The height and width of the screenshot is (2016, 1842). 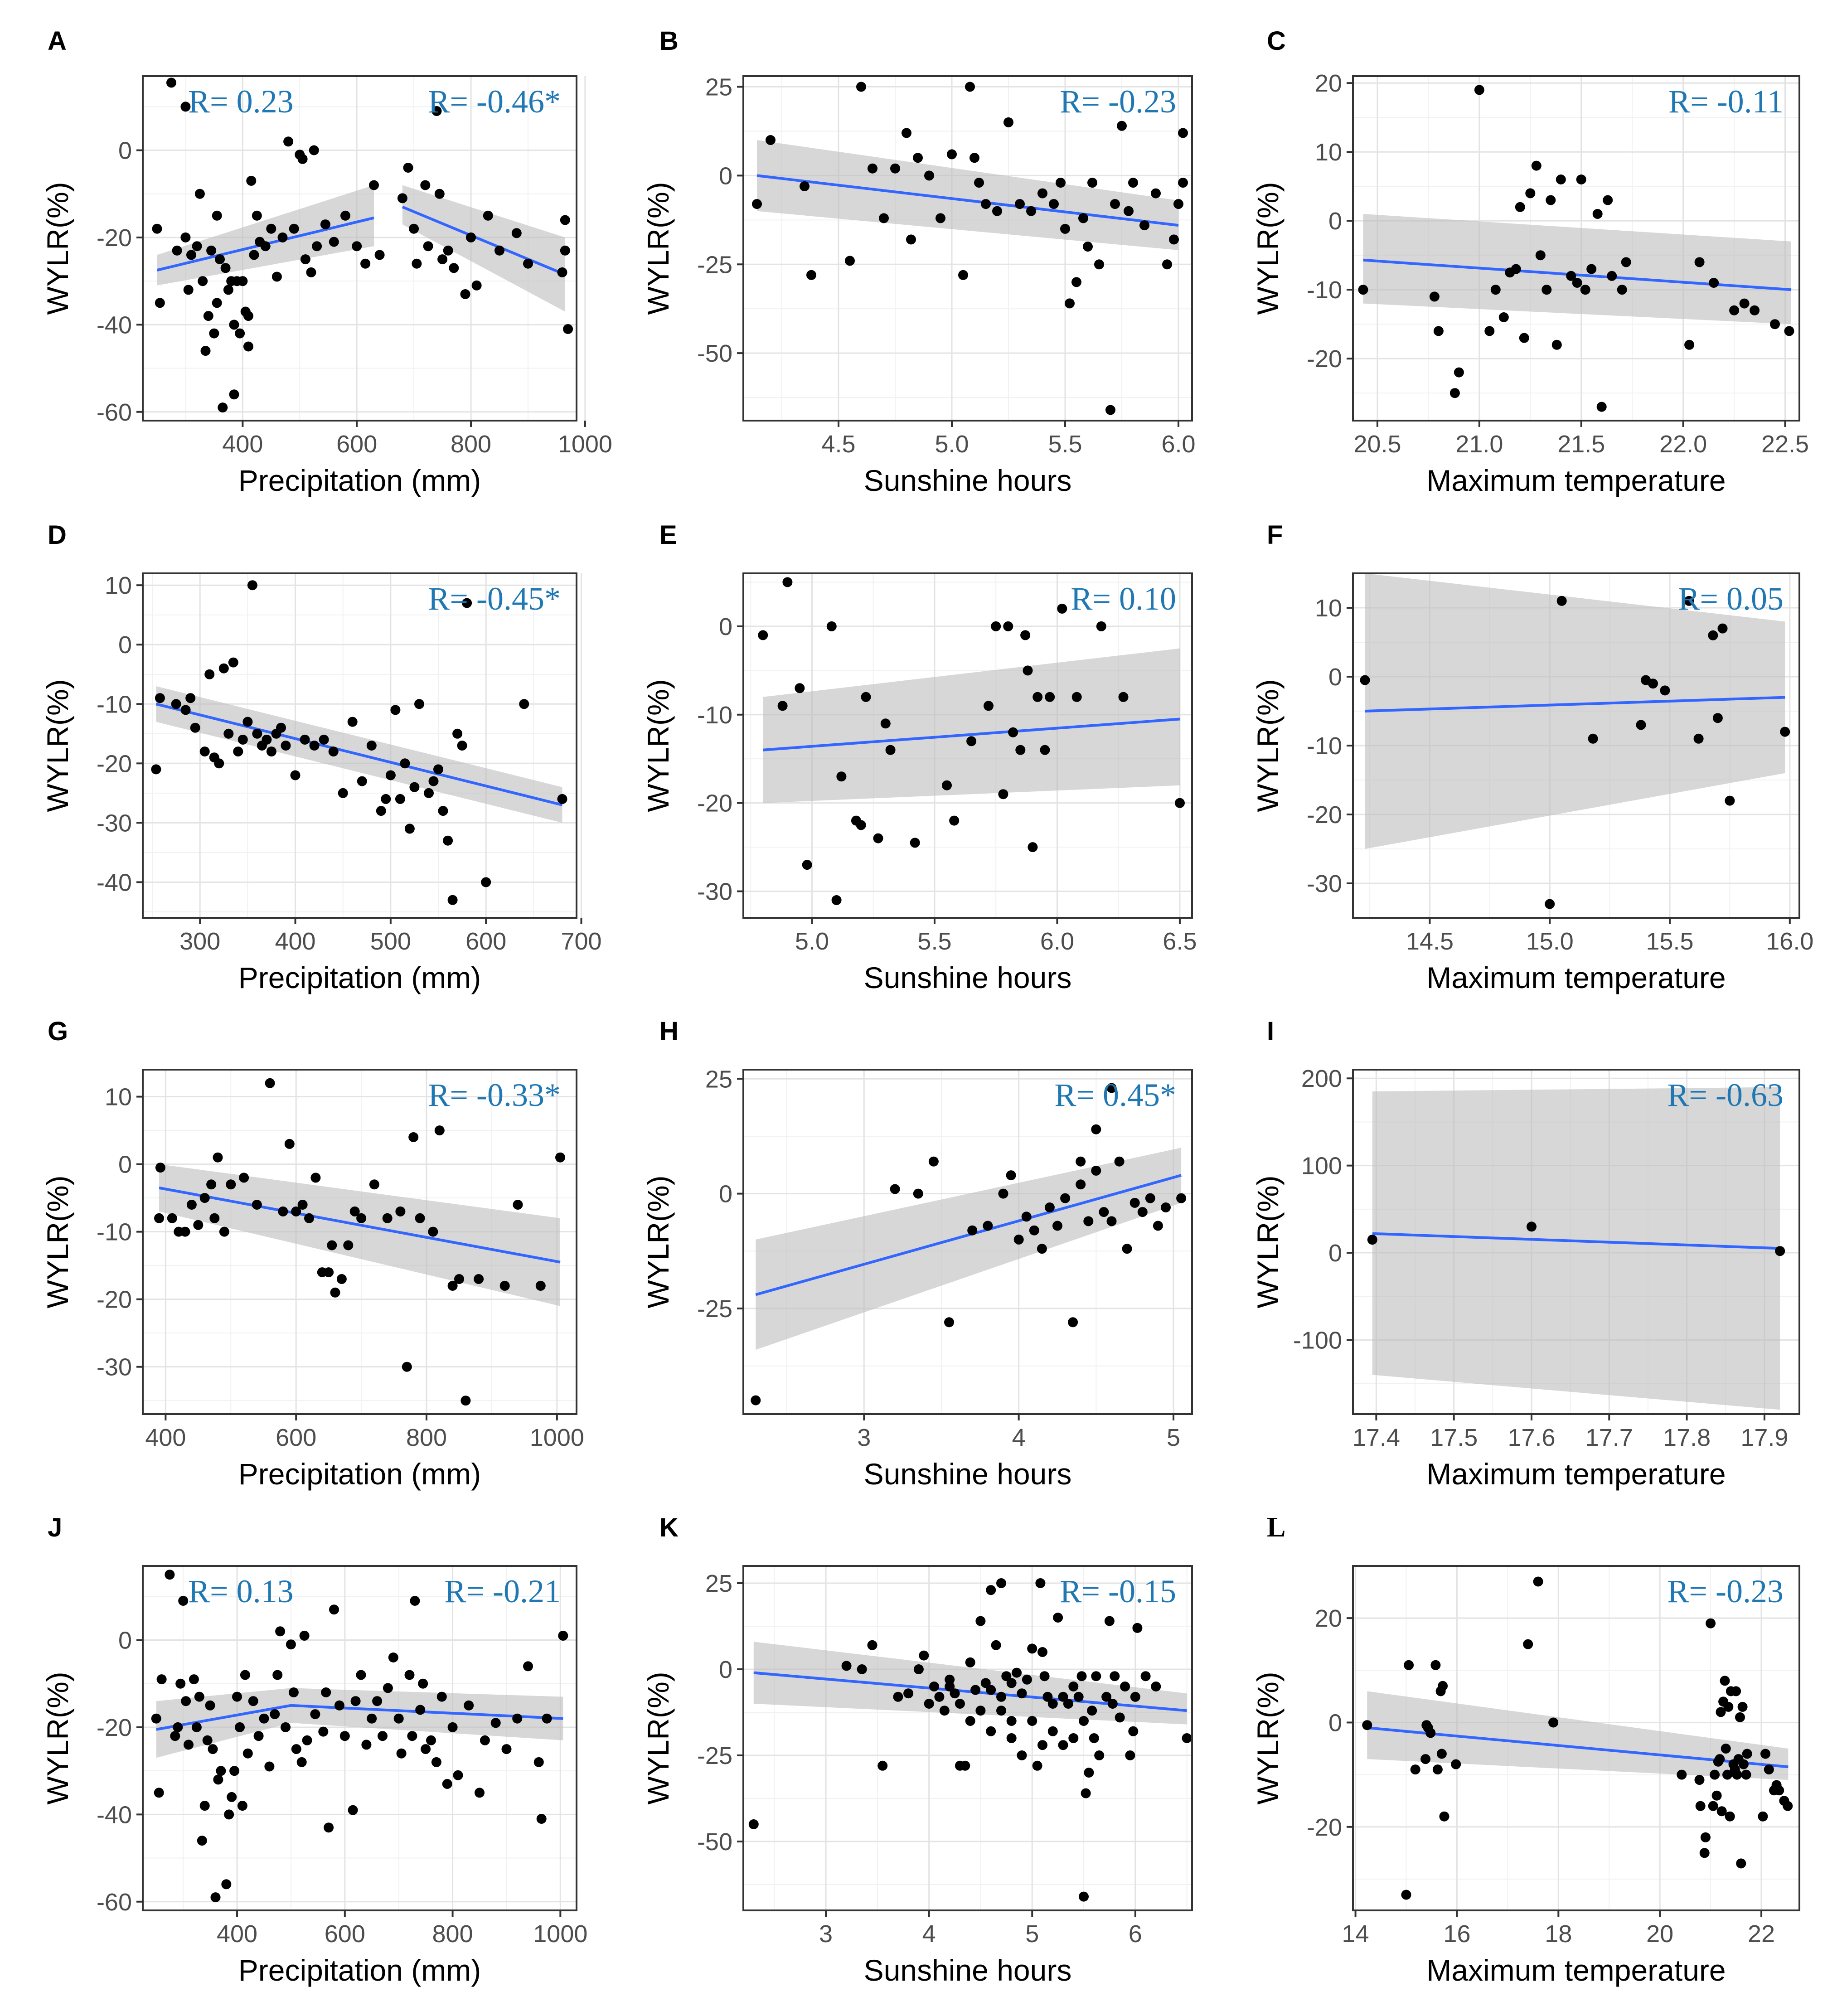 I want to click on y-tick-label: -30, so click(x=715, y=892).